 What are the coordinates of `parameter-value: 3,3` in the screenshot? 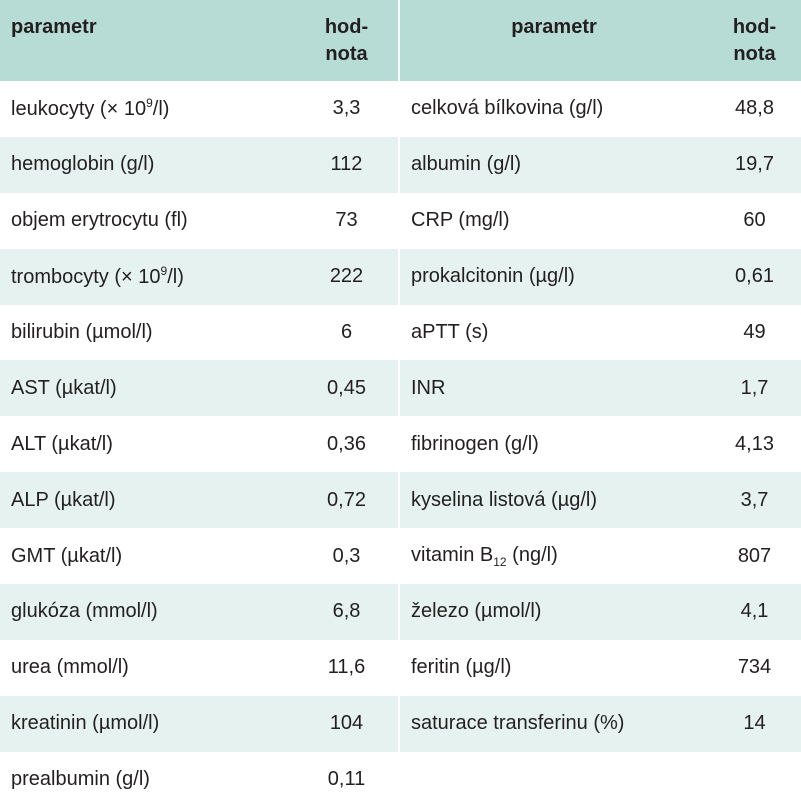 It's located at (346, 108).